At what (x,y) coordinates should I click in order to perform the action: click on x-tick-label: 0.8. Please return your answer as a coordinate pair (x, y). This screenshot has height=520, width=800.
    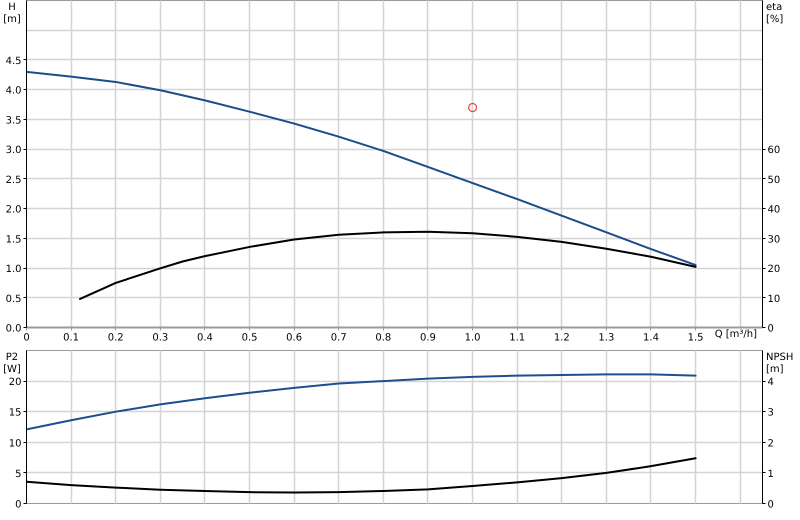
    Looking at the image, I should click on (383, 338).